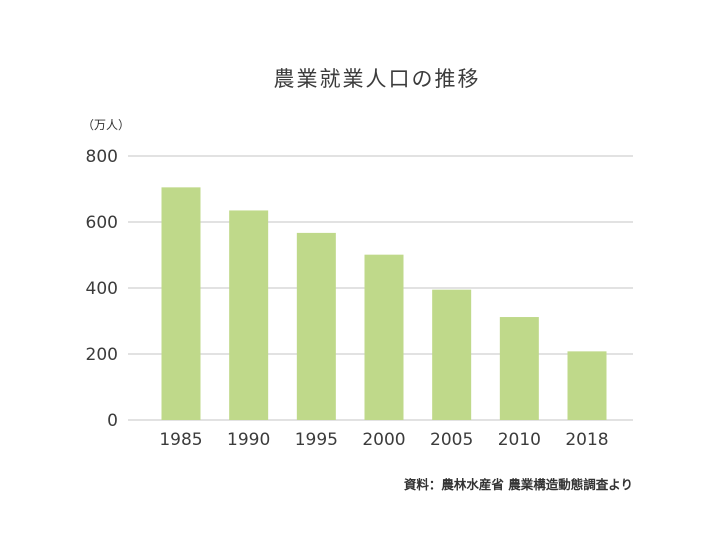 The height and width of the screenshot is (540, 720). Describe the element at coordinates (316, 326) in the screenshot. I see `bar-1995` at that location.